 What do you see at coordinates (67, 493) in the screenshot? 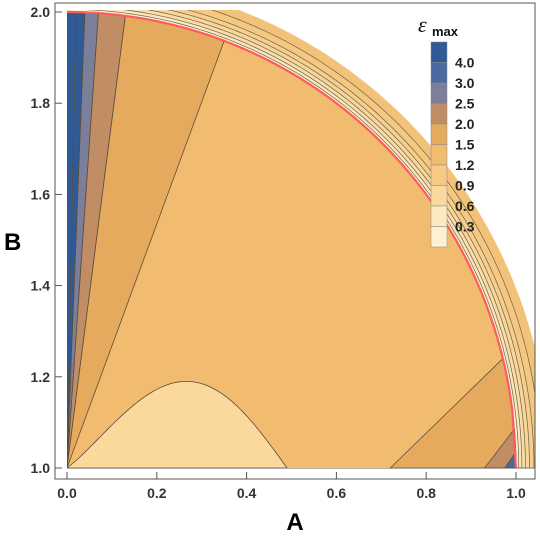
I see `x-tick-label-0: 0.0` at bounding box center [67, 493].